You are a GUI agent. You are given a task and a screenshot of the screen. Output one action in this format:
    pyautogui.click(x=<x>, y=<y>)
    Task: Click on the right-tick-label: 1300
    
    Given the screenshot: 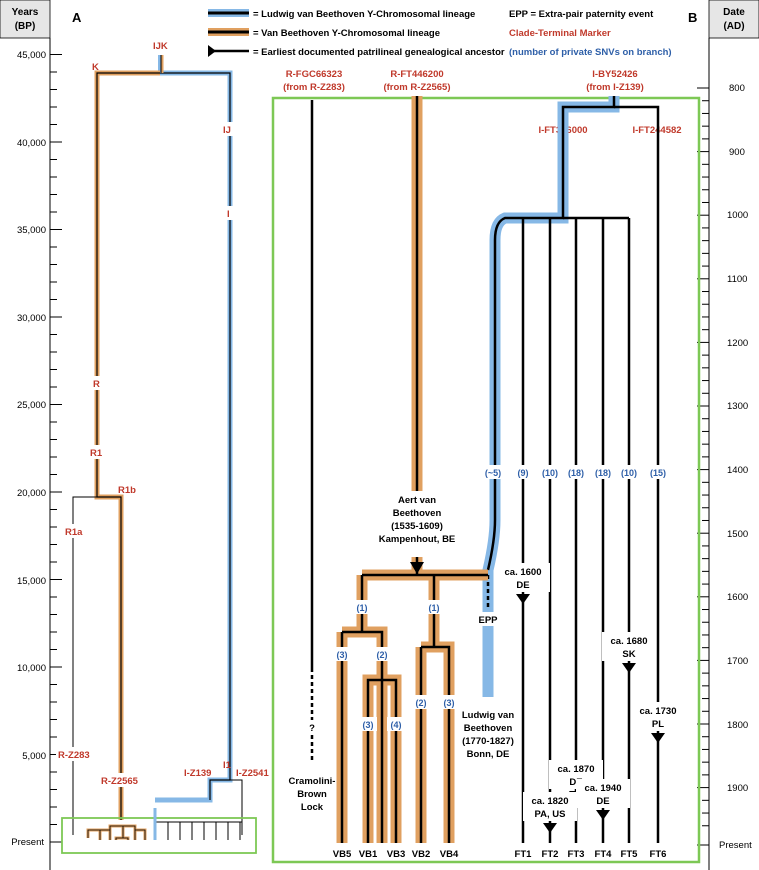 What is the action you would take?
    pyautogui.click(x=737, y=406)
    